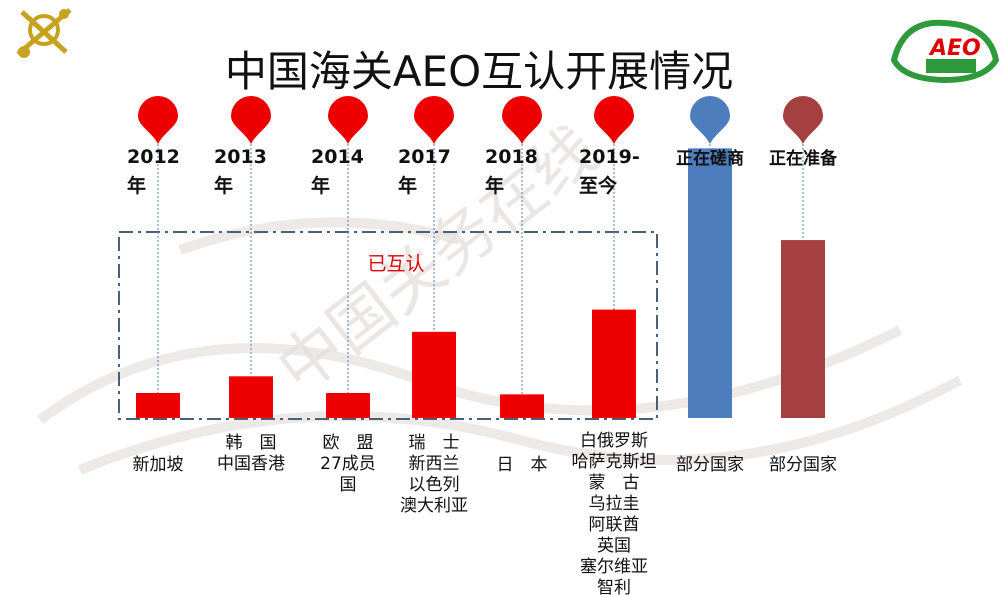 The height and width of the screenshot is (595, 1001). Describe the element at coordinates (614, 567) in the screenshot. I see `category-label-2019-6: 塞尔维亚` at that location.